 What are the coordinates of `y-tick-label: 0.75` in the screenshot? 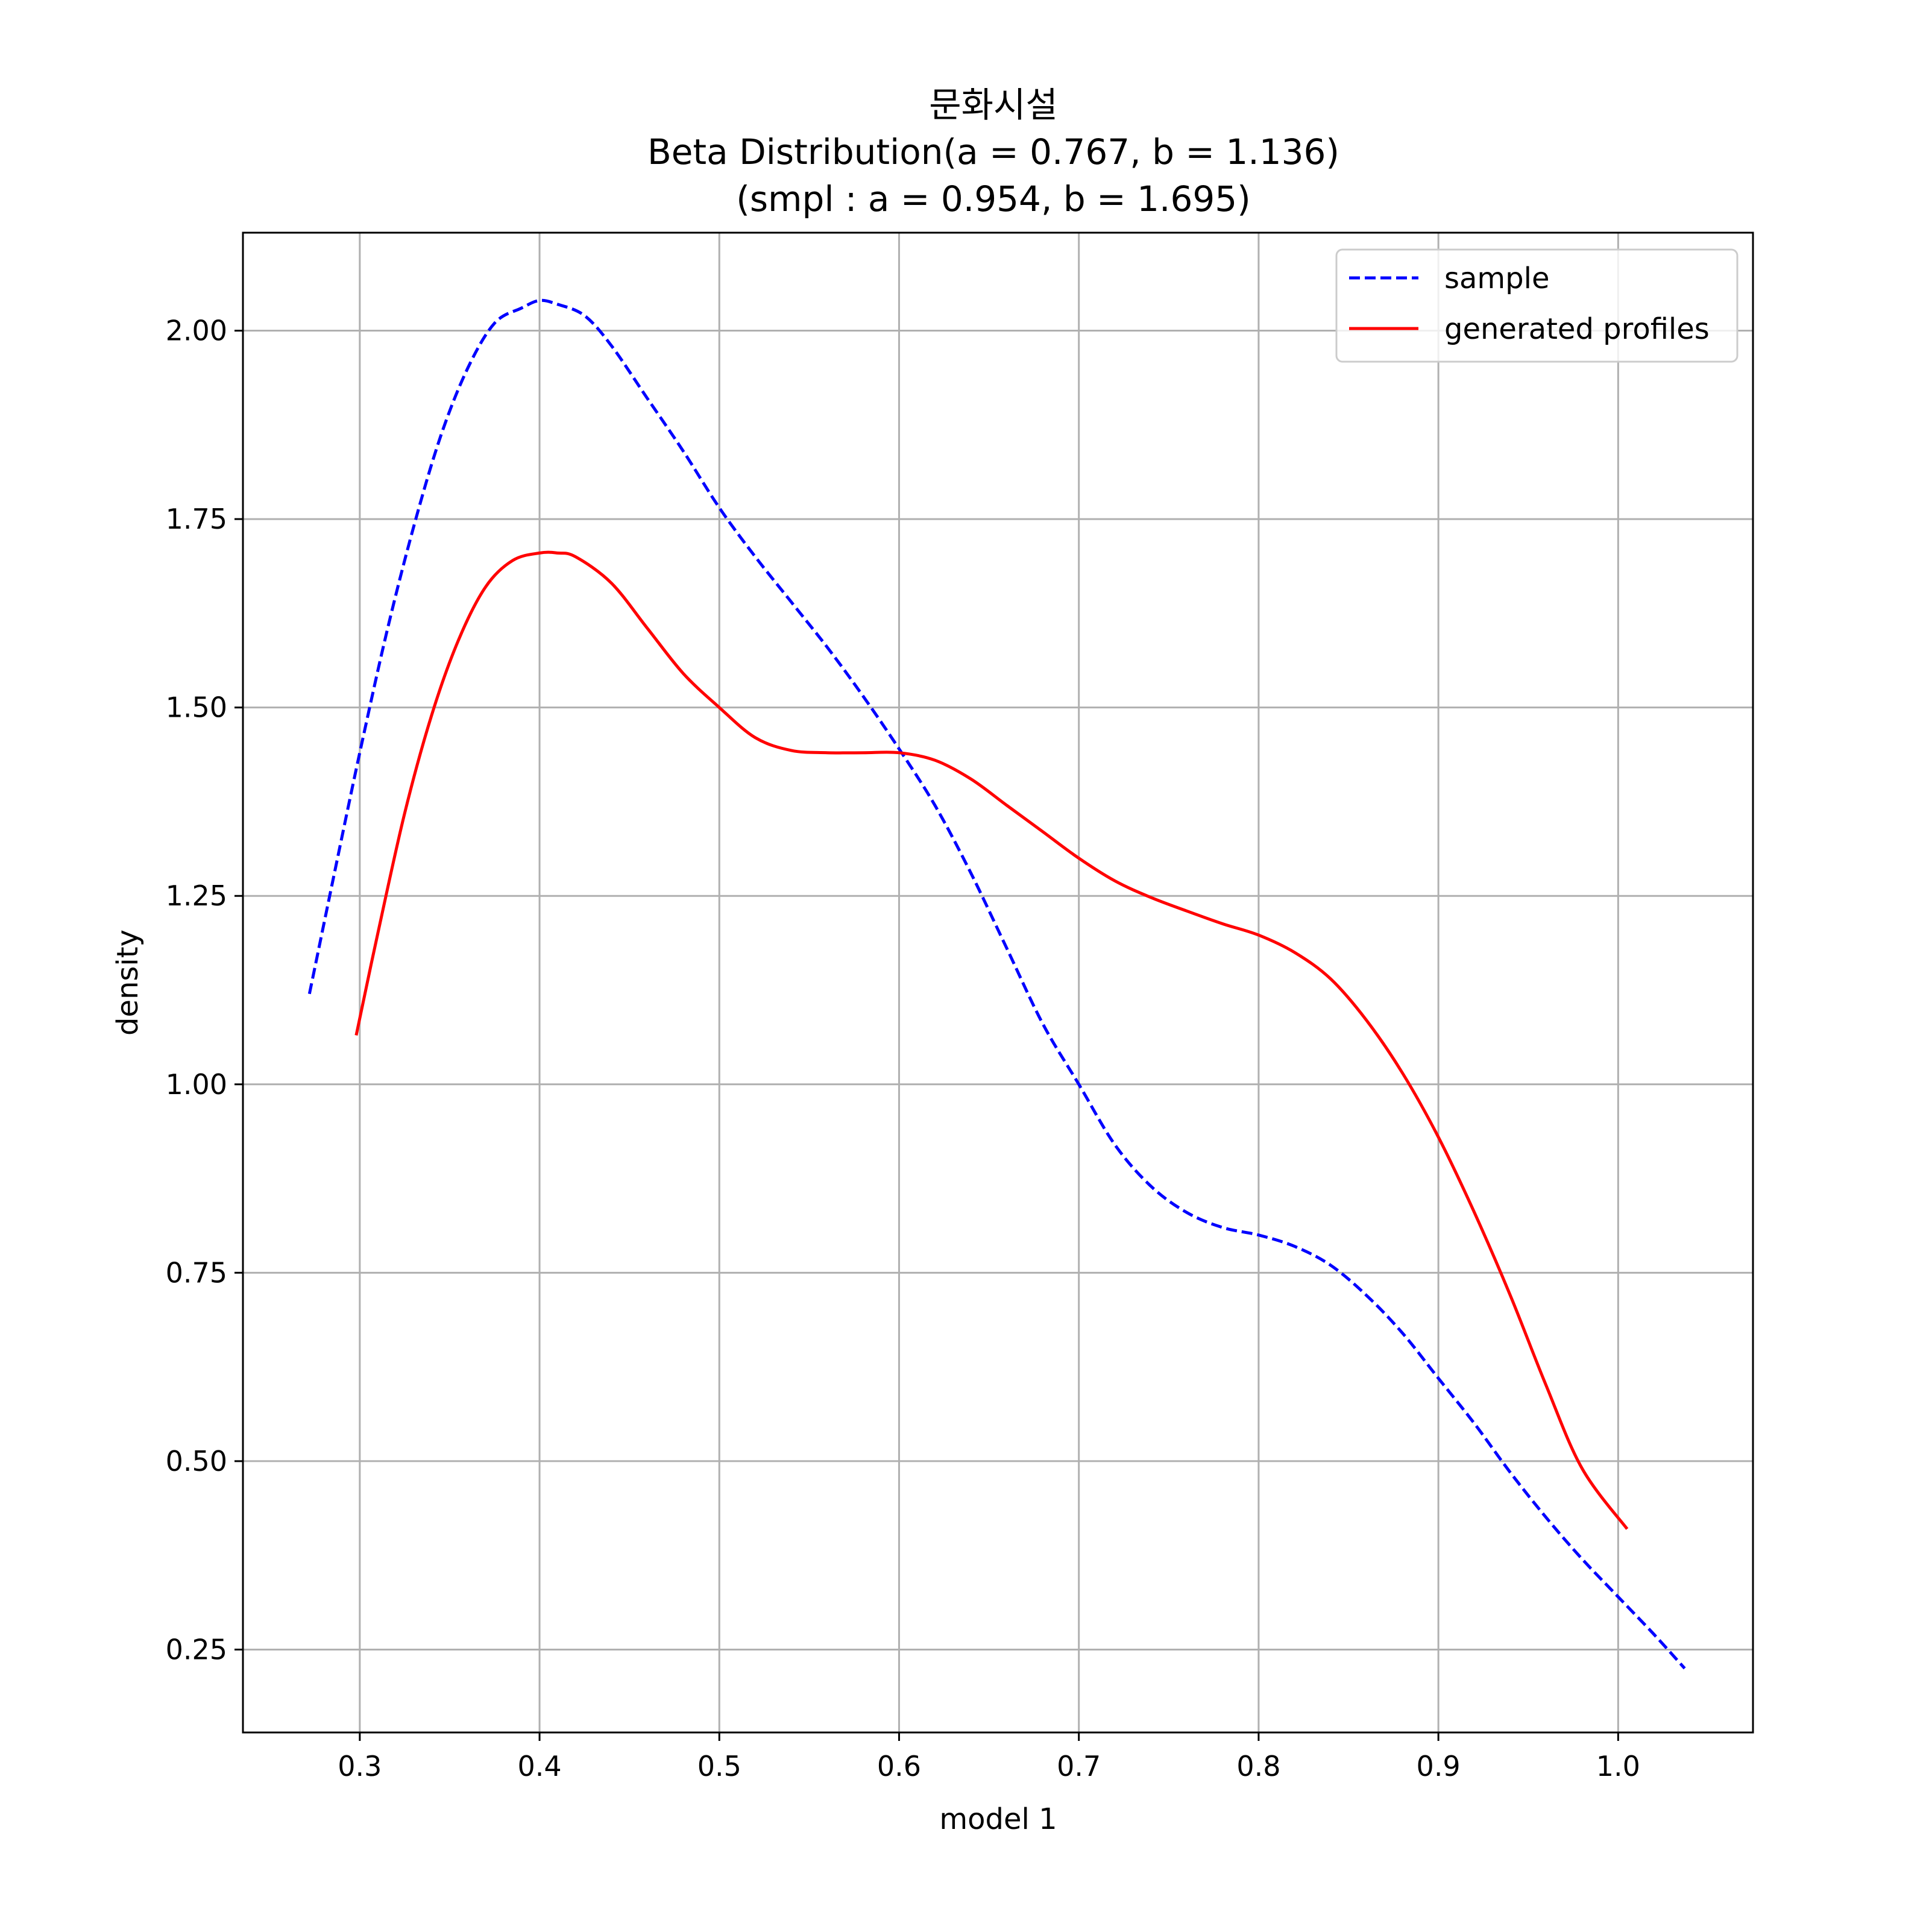 It's located at (196, 1272).